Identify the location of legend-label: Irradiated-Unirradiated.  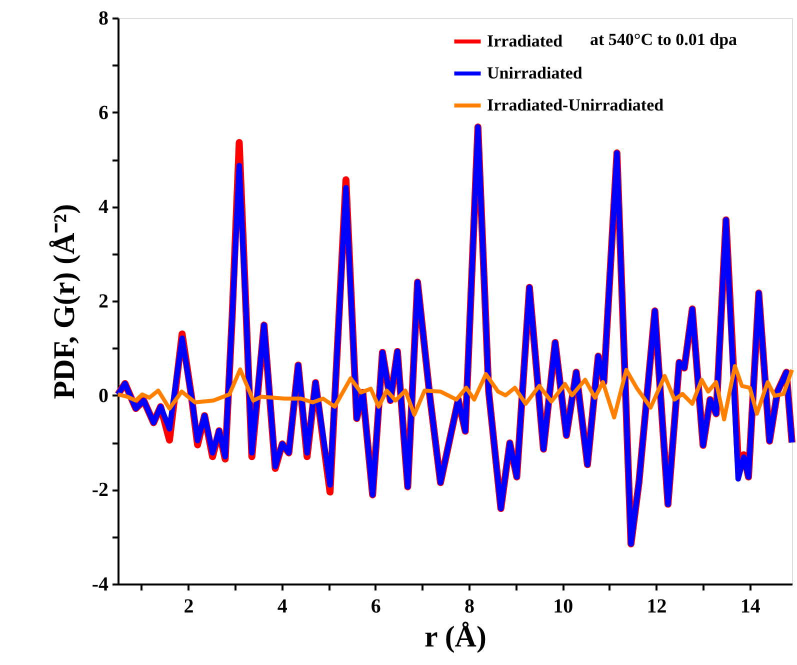
(575, 105).